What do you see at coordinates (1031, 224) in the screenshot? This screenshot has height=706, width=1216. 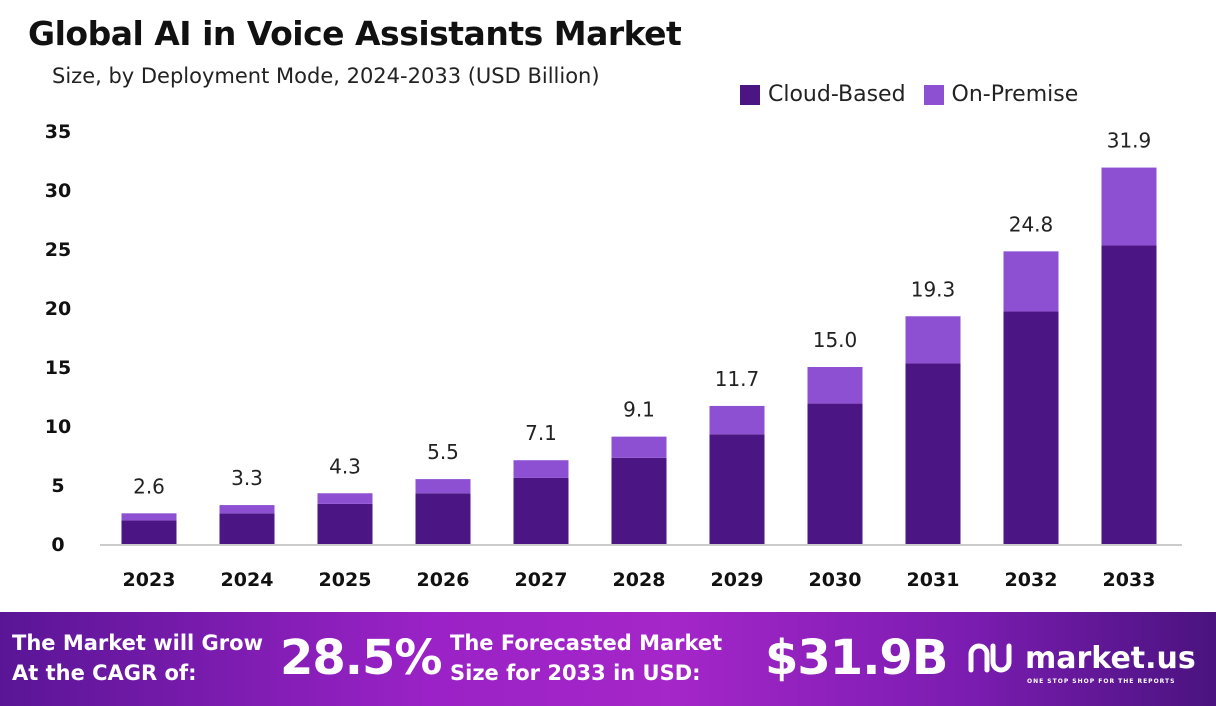 I see `data-label: 24.8` at bounding box center [1031, 224].